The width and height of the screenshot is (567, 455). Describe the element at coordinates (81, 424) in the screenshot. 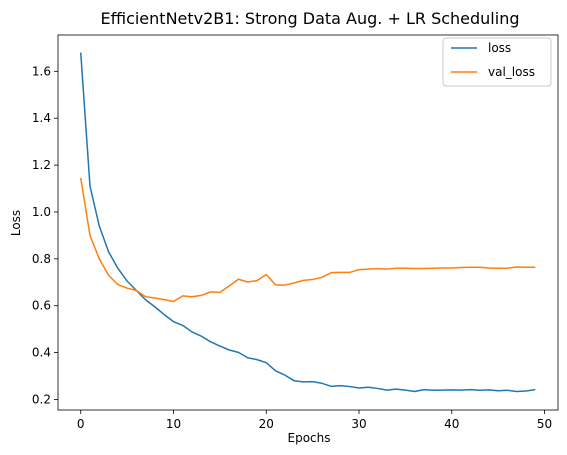

I see `x-tick-label: 0` at that location.